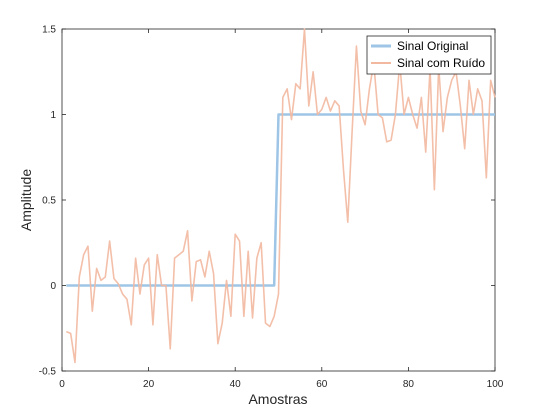  Describe the element at coordinates (53, 286) in the screenshot. I see `y-tick-label: 0` at that location.